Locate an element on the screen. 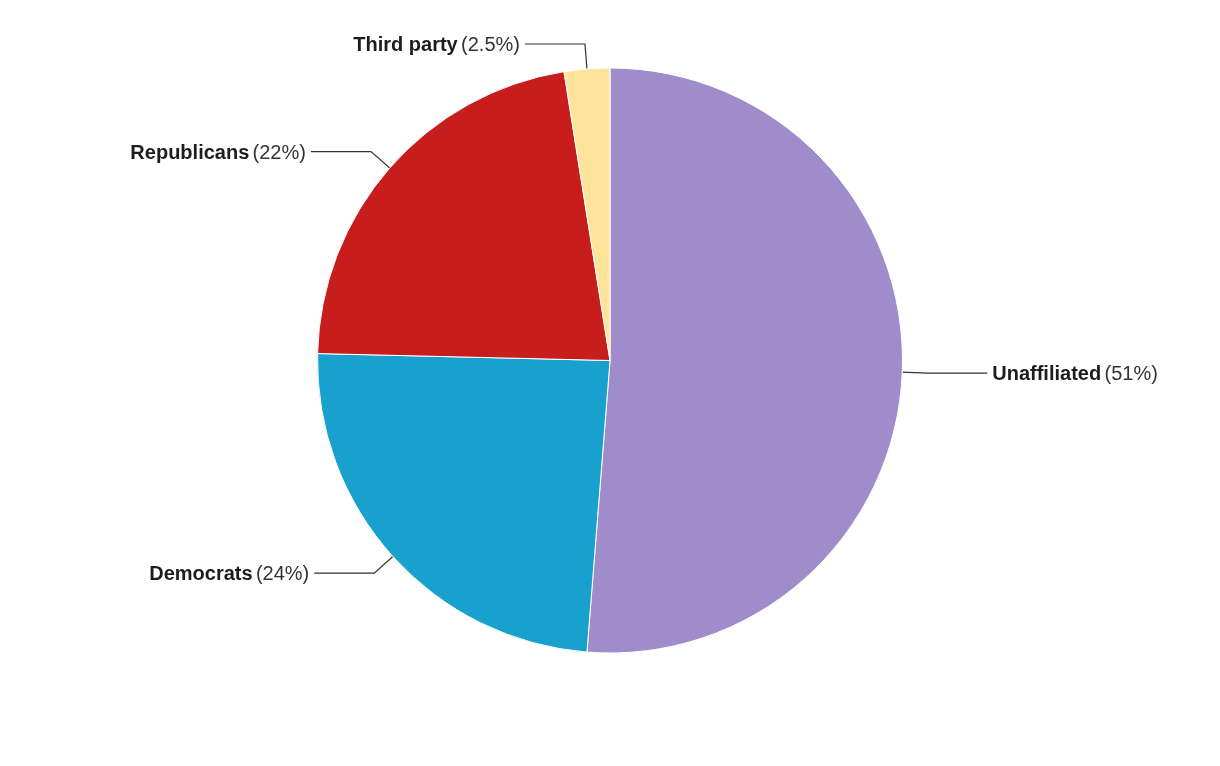  slice-label: Third party is located at coordinates (406, 43).